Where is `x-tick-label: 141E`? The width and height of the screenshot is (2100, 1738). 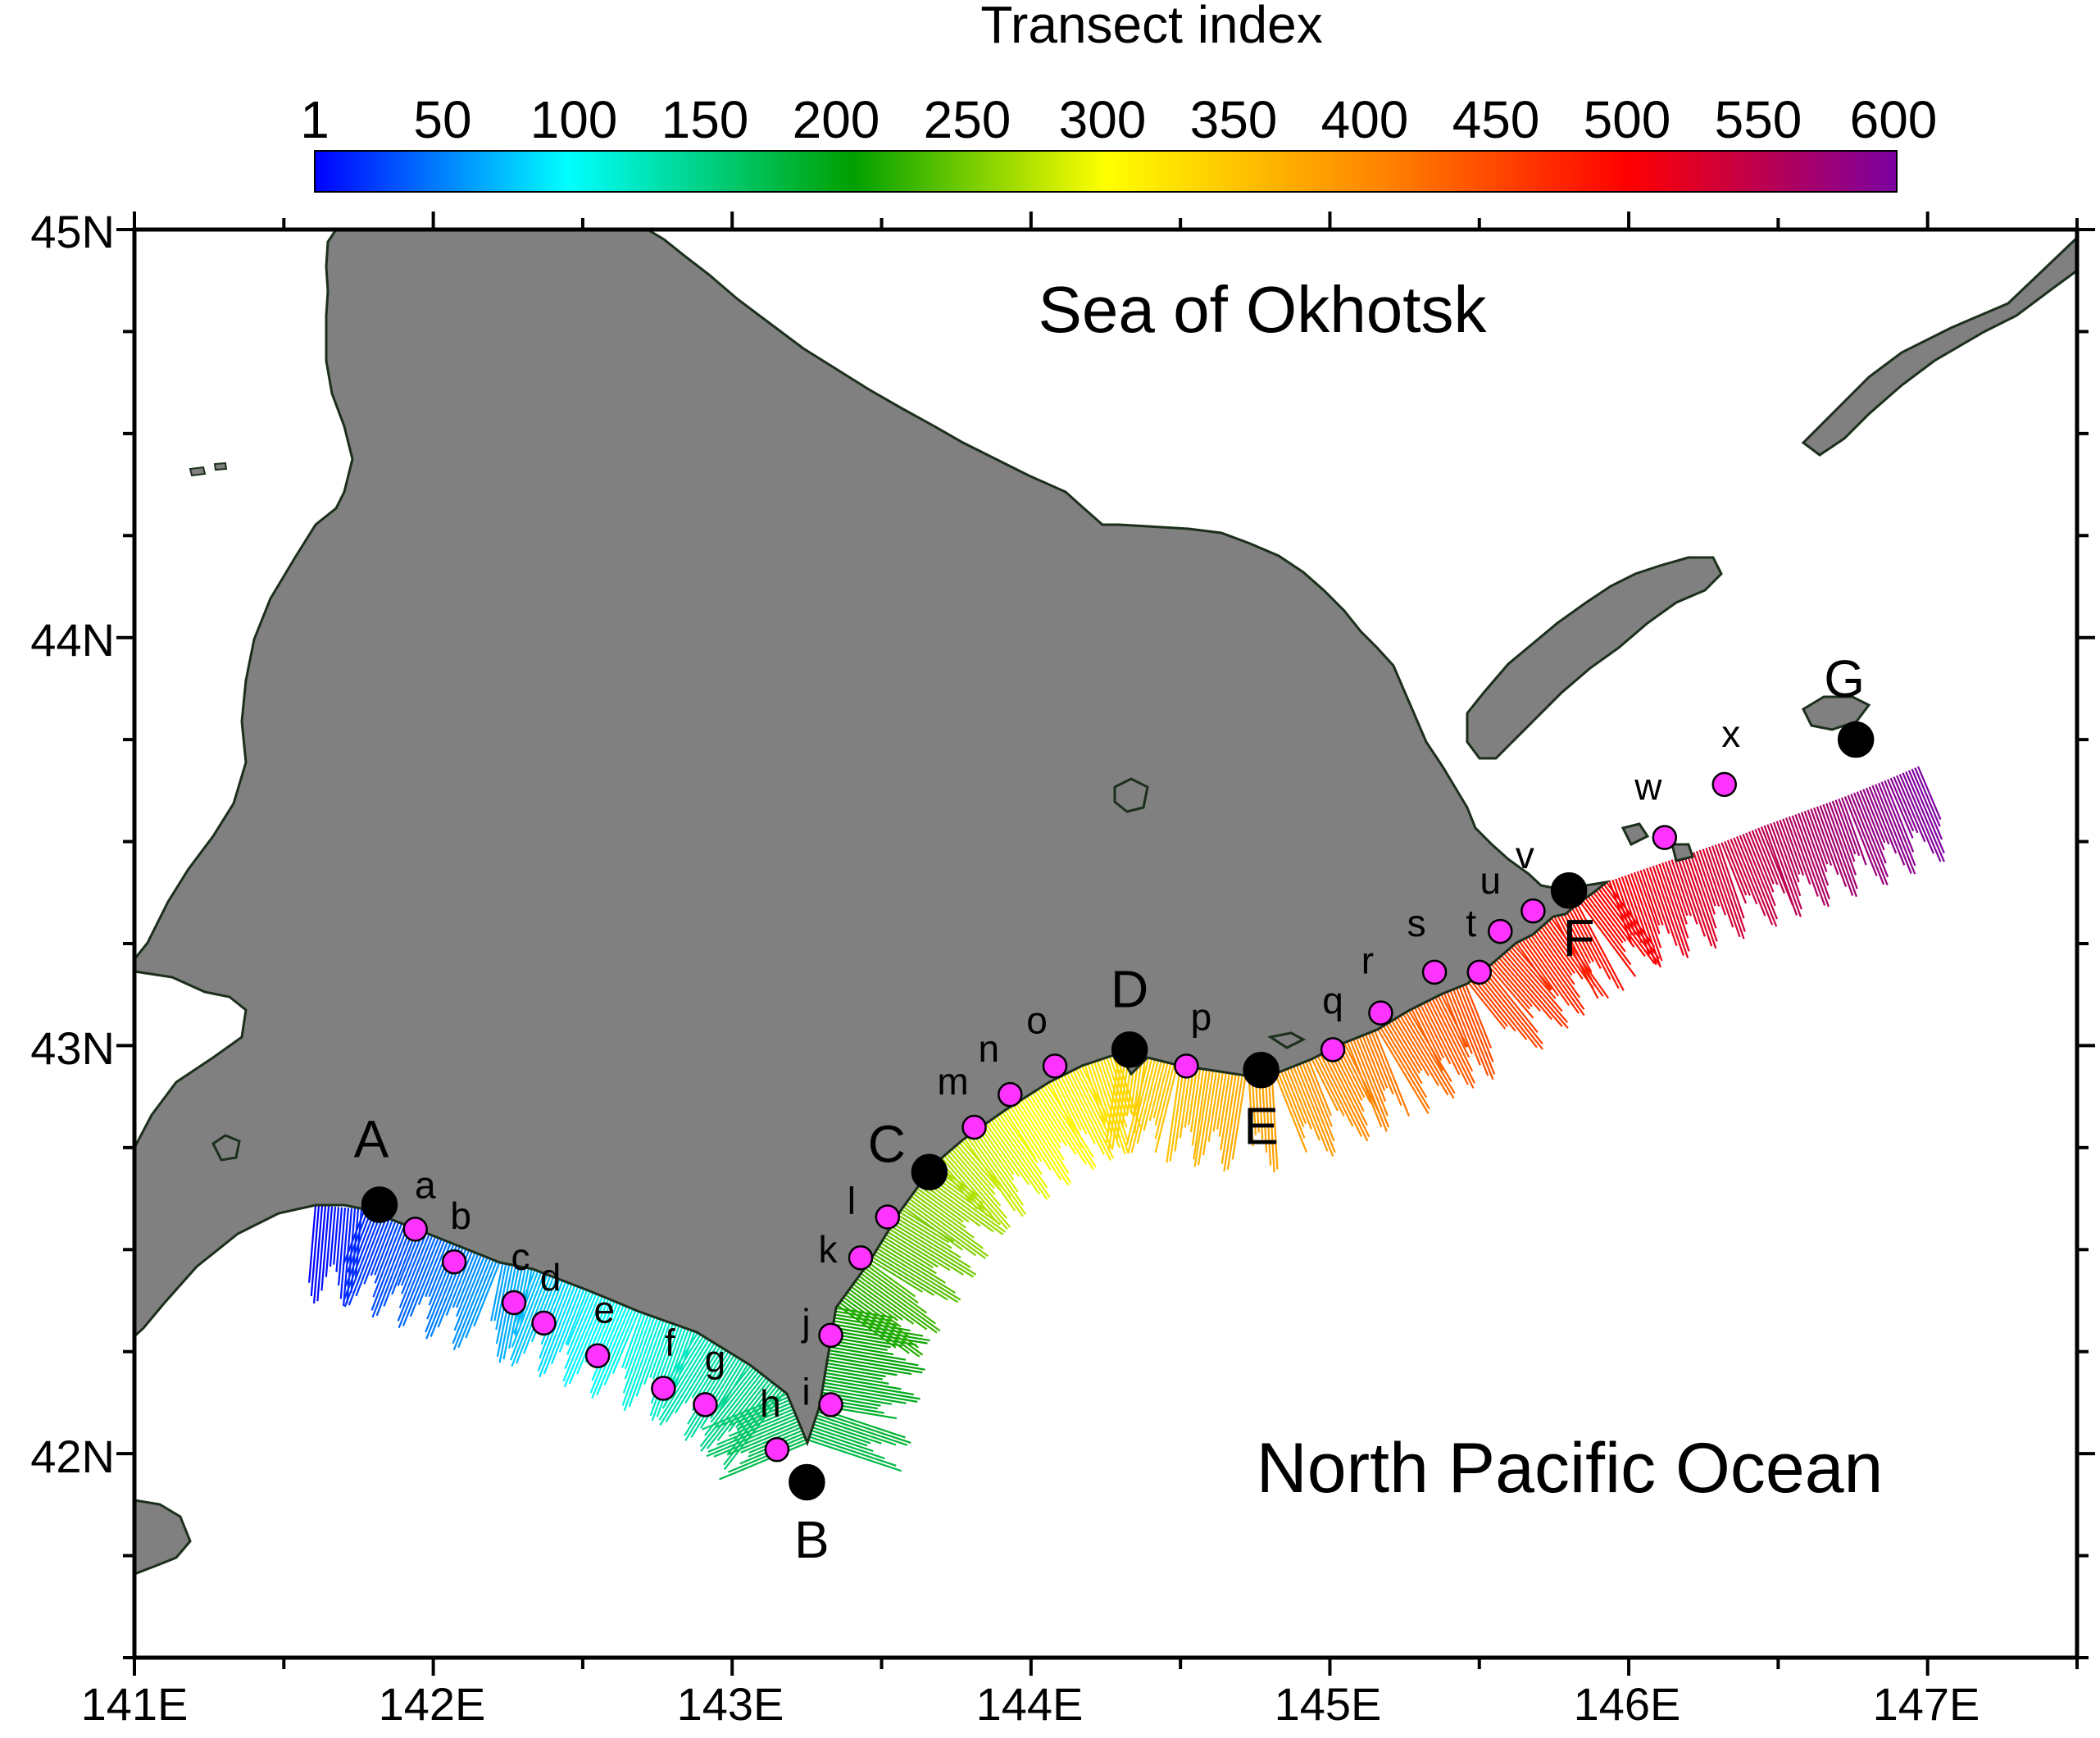
x-tick-label: 141E is located at coordinates (135, 1704).